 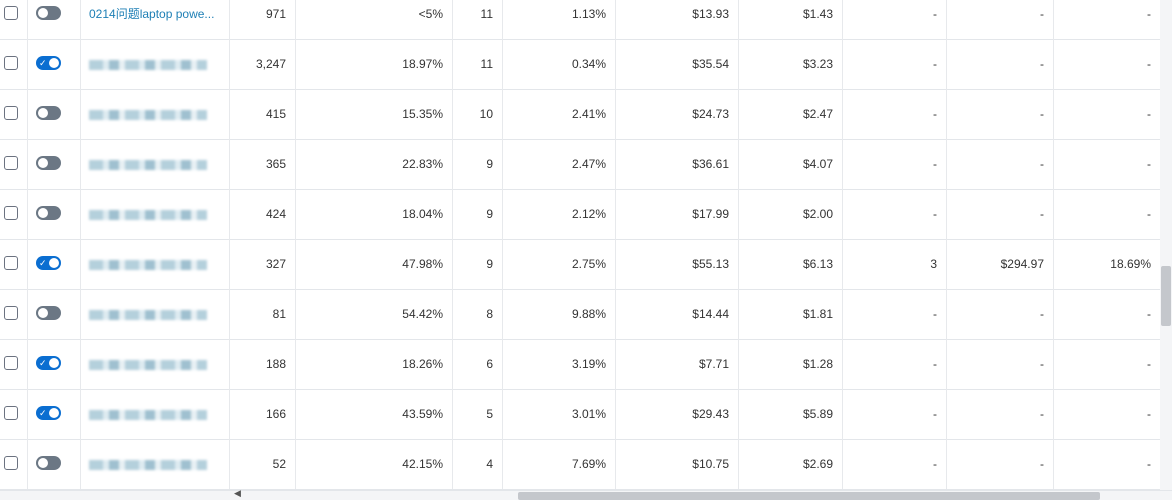 I want to click on metric-cell-c6: $2.69, so click(x=791, y=464).